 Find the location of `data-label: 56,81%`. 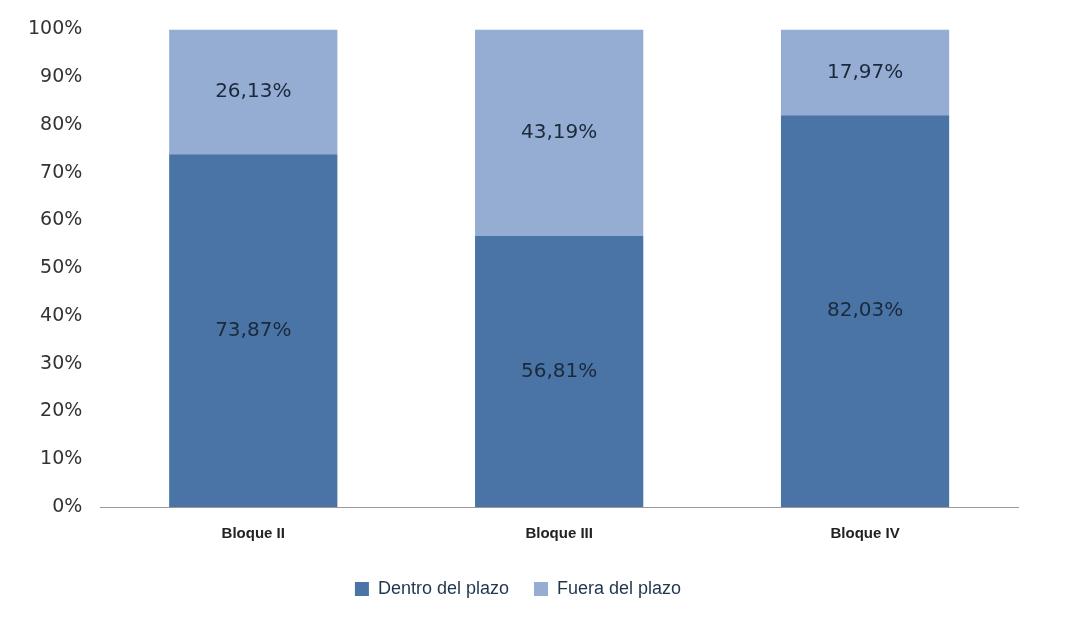

data-label: 56,81% is located at coordinates (559, 369).